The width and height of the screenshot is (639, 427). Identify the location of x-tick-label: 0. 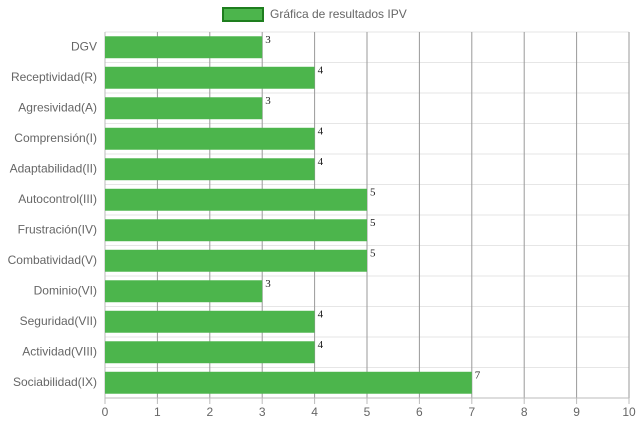
(105, 412).